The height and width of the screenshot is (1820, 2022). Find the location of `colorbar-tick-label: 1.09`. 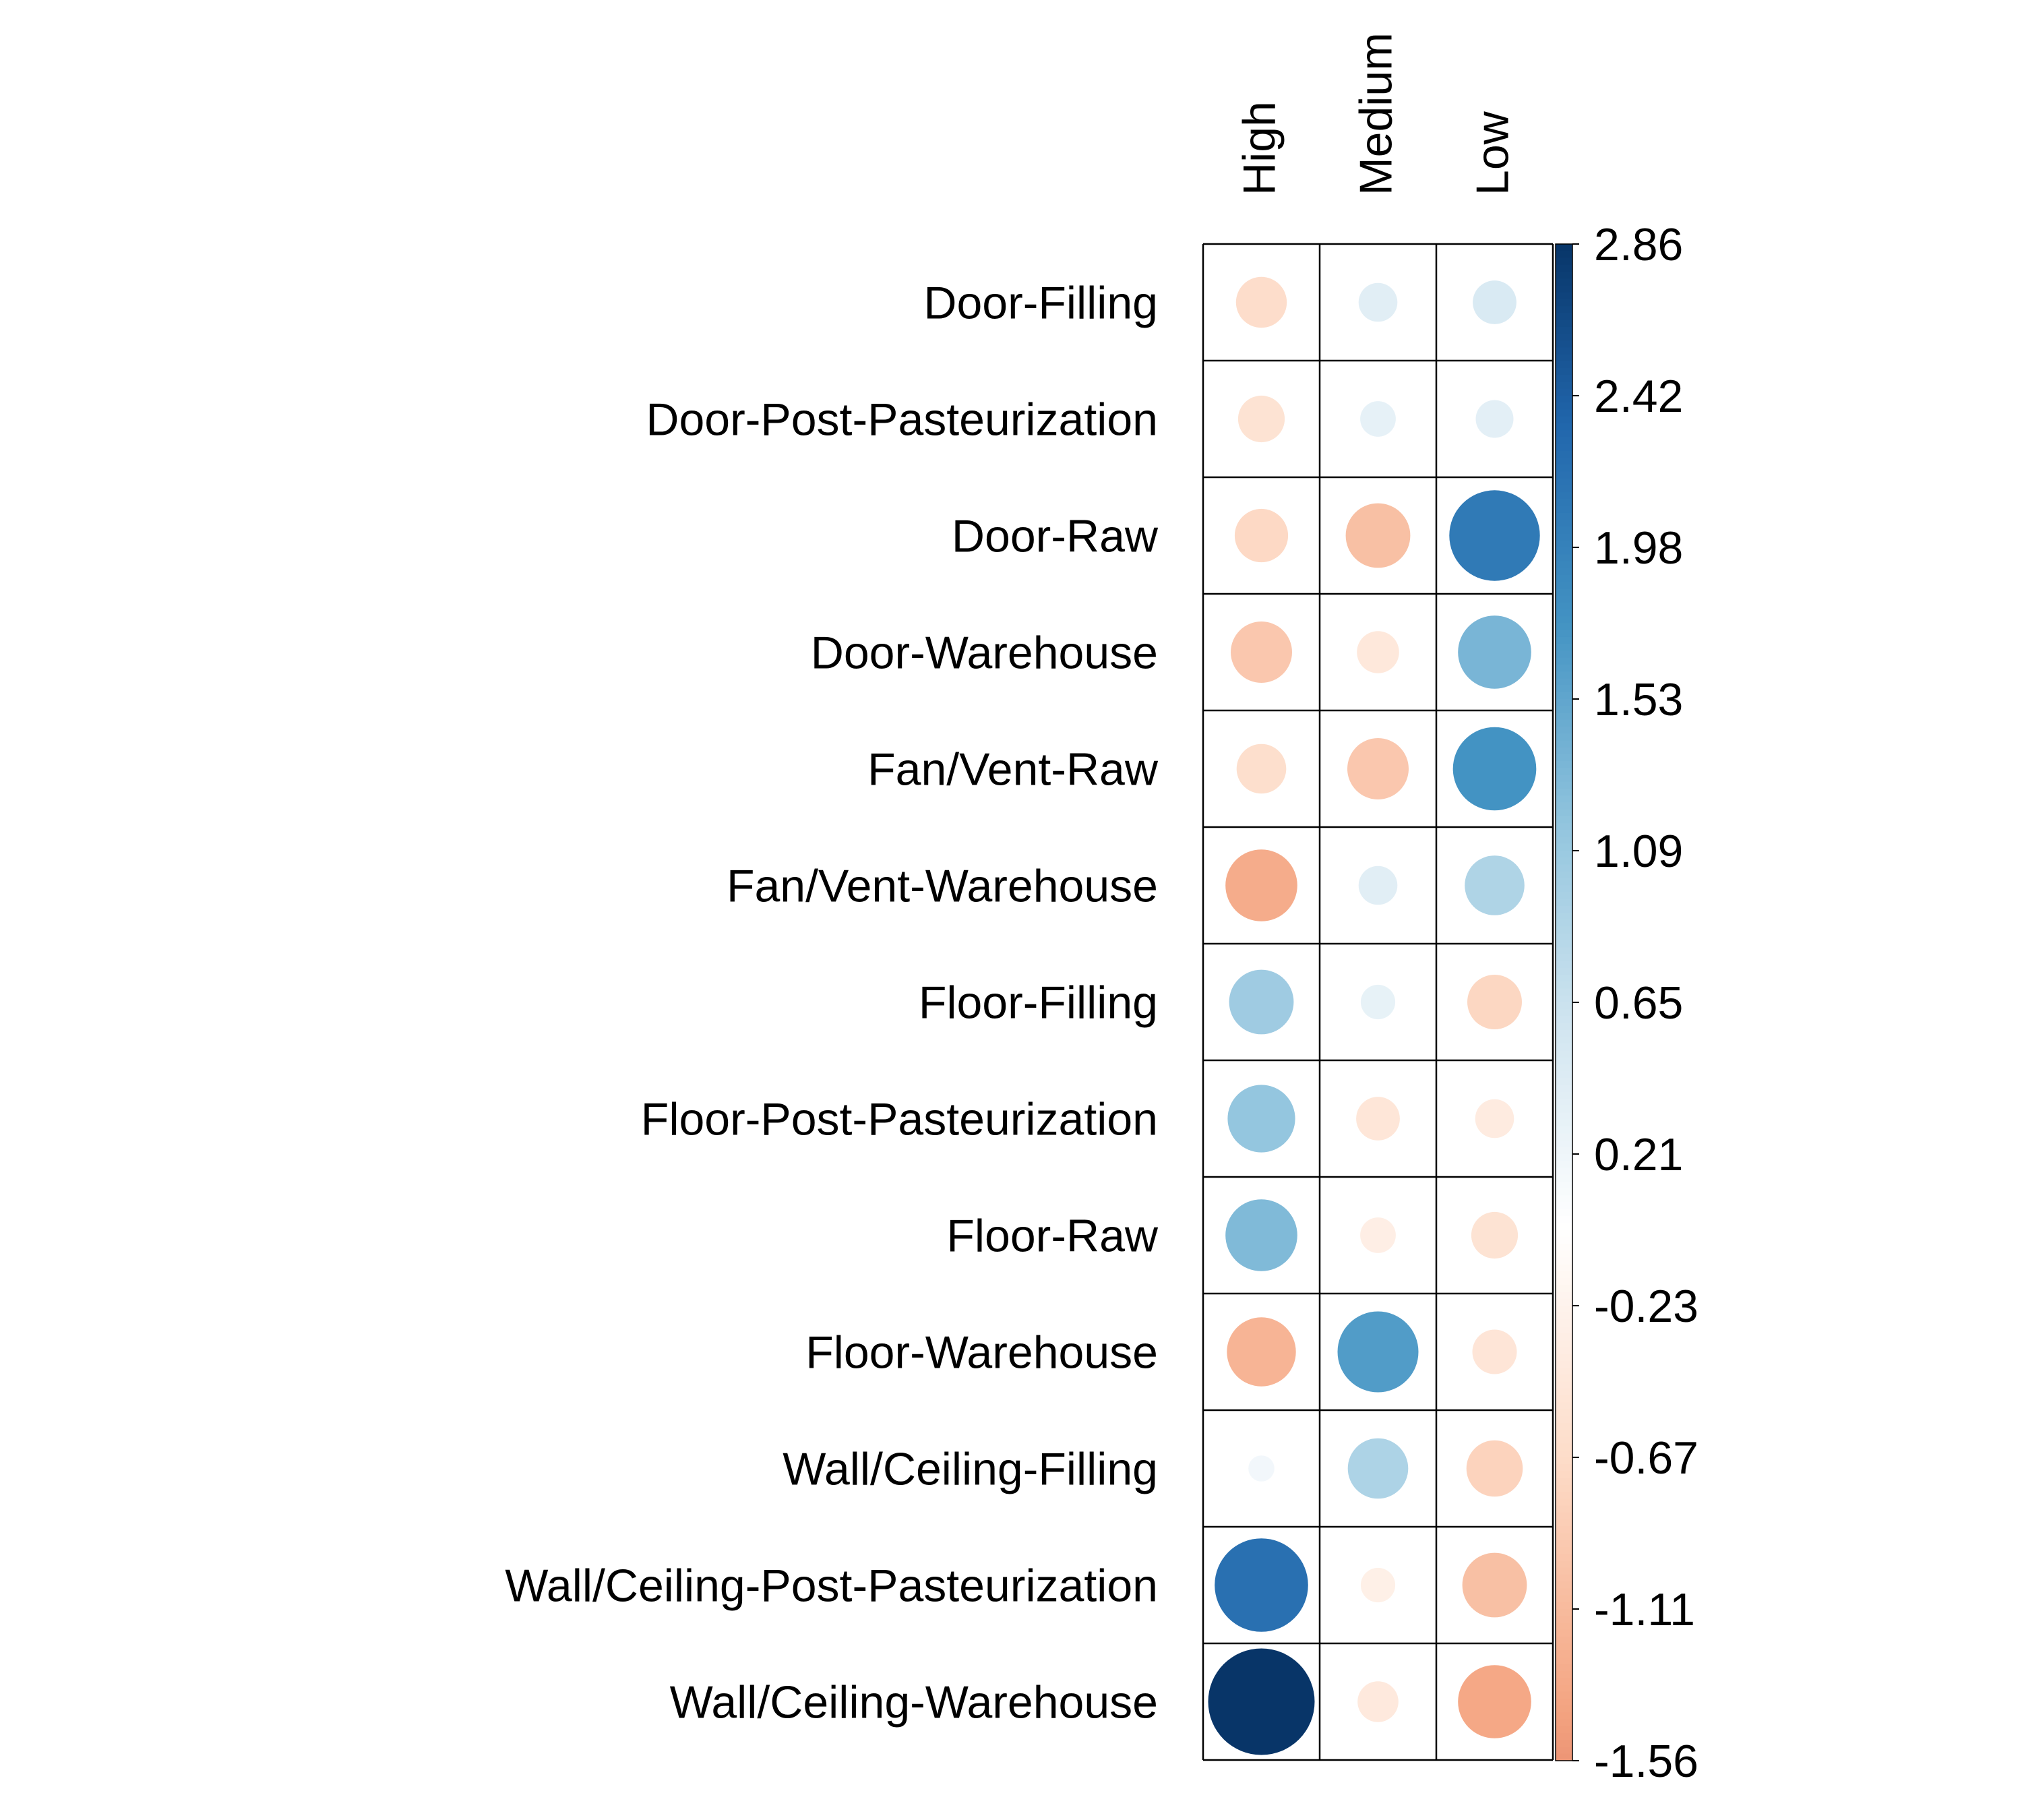

colorbar-tick-label: 1.09 is located at coordinates (1638, 851).